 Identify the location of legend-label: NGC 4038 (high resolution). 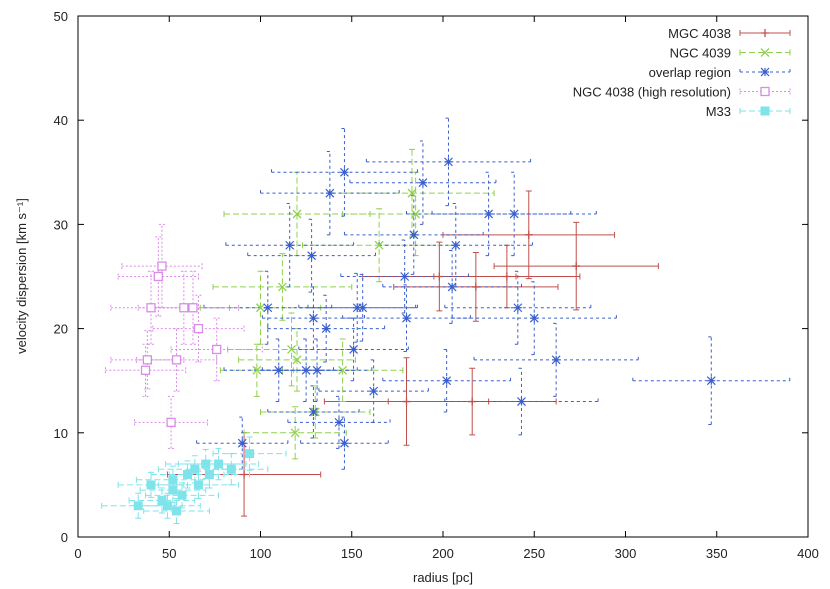
(652, 92).